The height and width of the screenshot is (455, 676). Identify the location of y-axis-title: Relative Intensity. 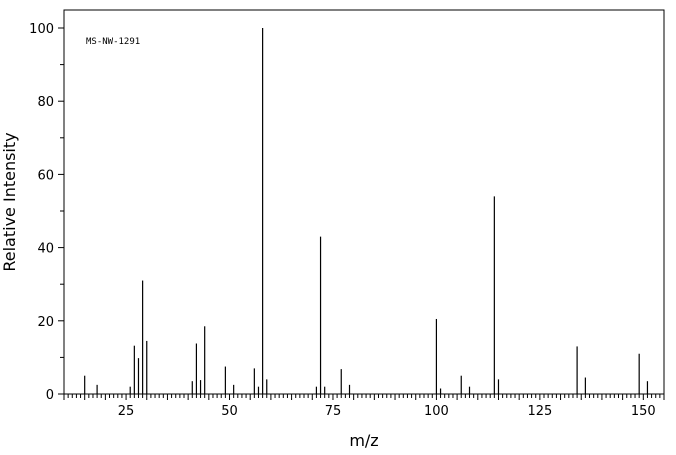
(9, 201).